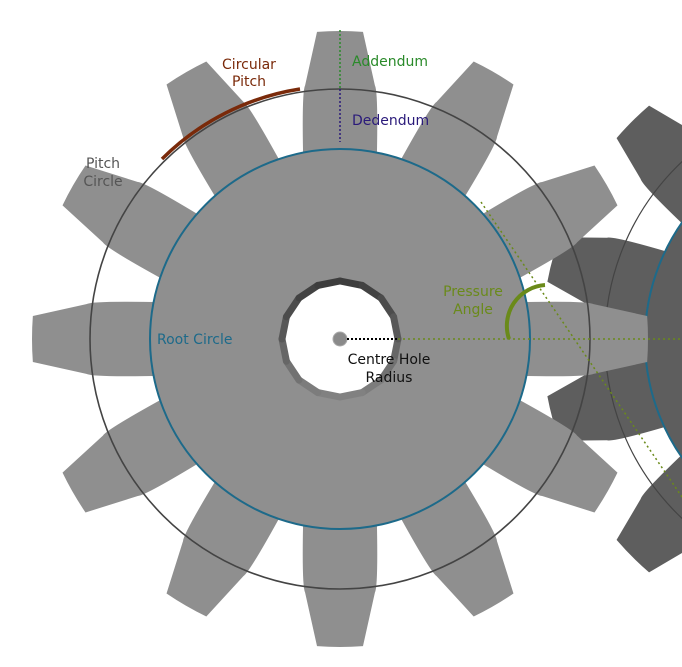 The width and height of the screenshot is (682, 667). What do you see at coordinates (249, 82) in the screenshot?
I see `circular-pitch-label-line2: Pitch` at bounding box center [249, 82].